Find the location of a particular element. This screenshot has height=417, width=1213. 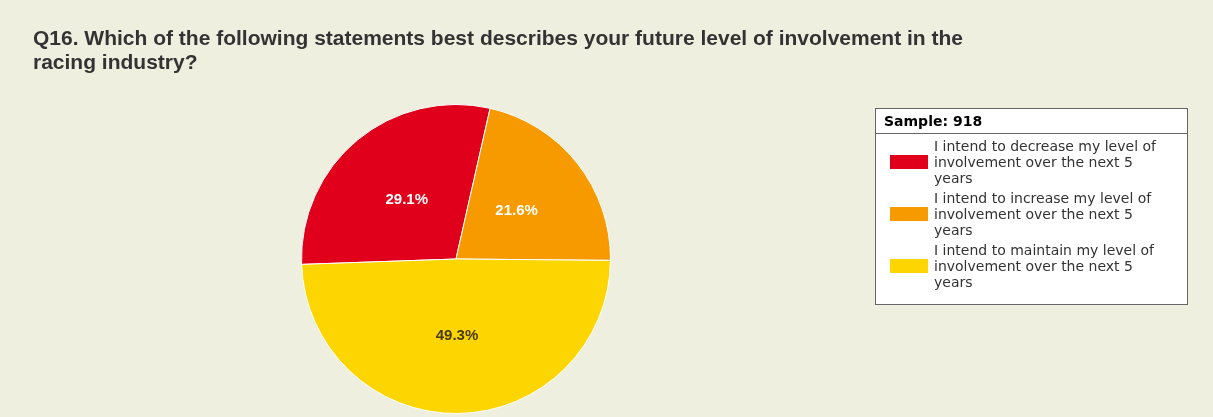

chart-title: Q16. Which of the following statements best describes your future level of involvement in the racing industry? is located at coordinates (498, 50).